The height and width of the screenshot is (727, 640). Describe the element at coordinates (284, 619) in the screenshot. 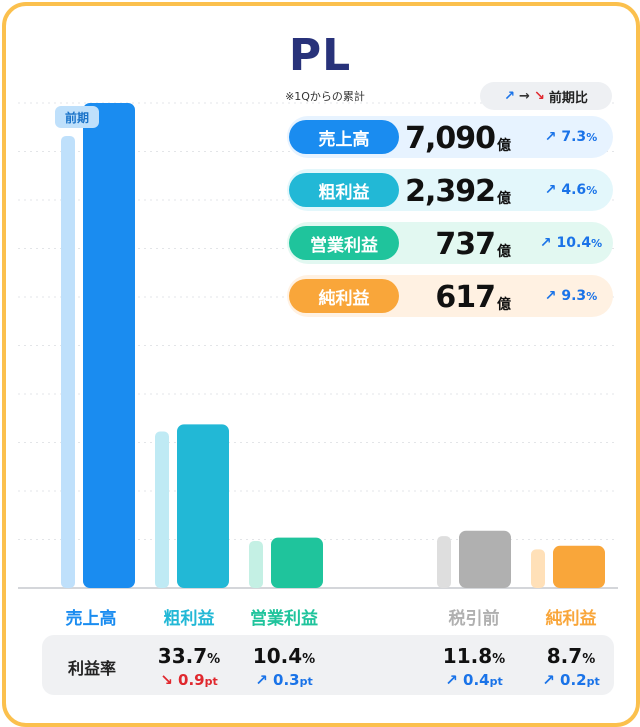

I see `category-label-operating-profit: 営業利益` at that location.